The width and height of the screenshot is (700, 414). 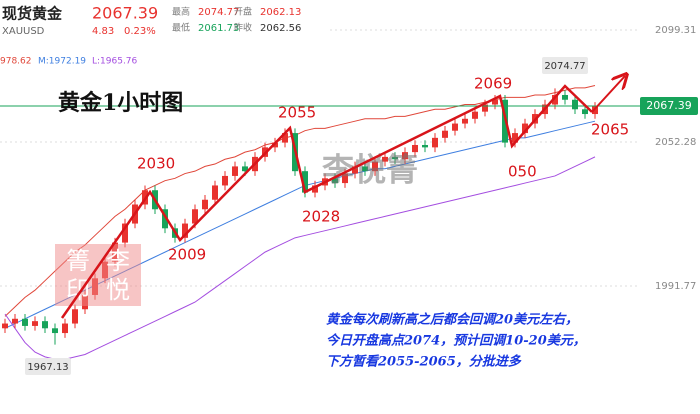 What do you see at coordinates (62, 62) in the screenshot?
I see `legend-value: M:1972.19` at bounding box center [62, 62].